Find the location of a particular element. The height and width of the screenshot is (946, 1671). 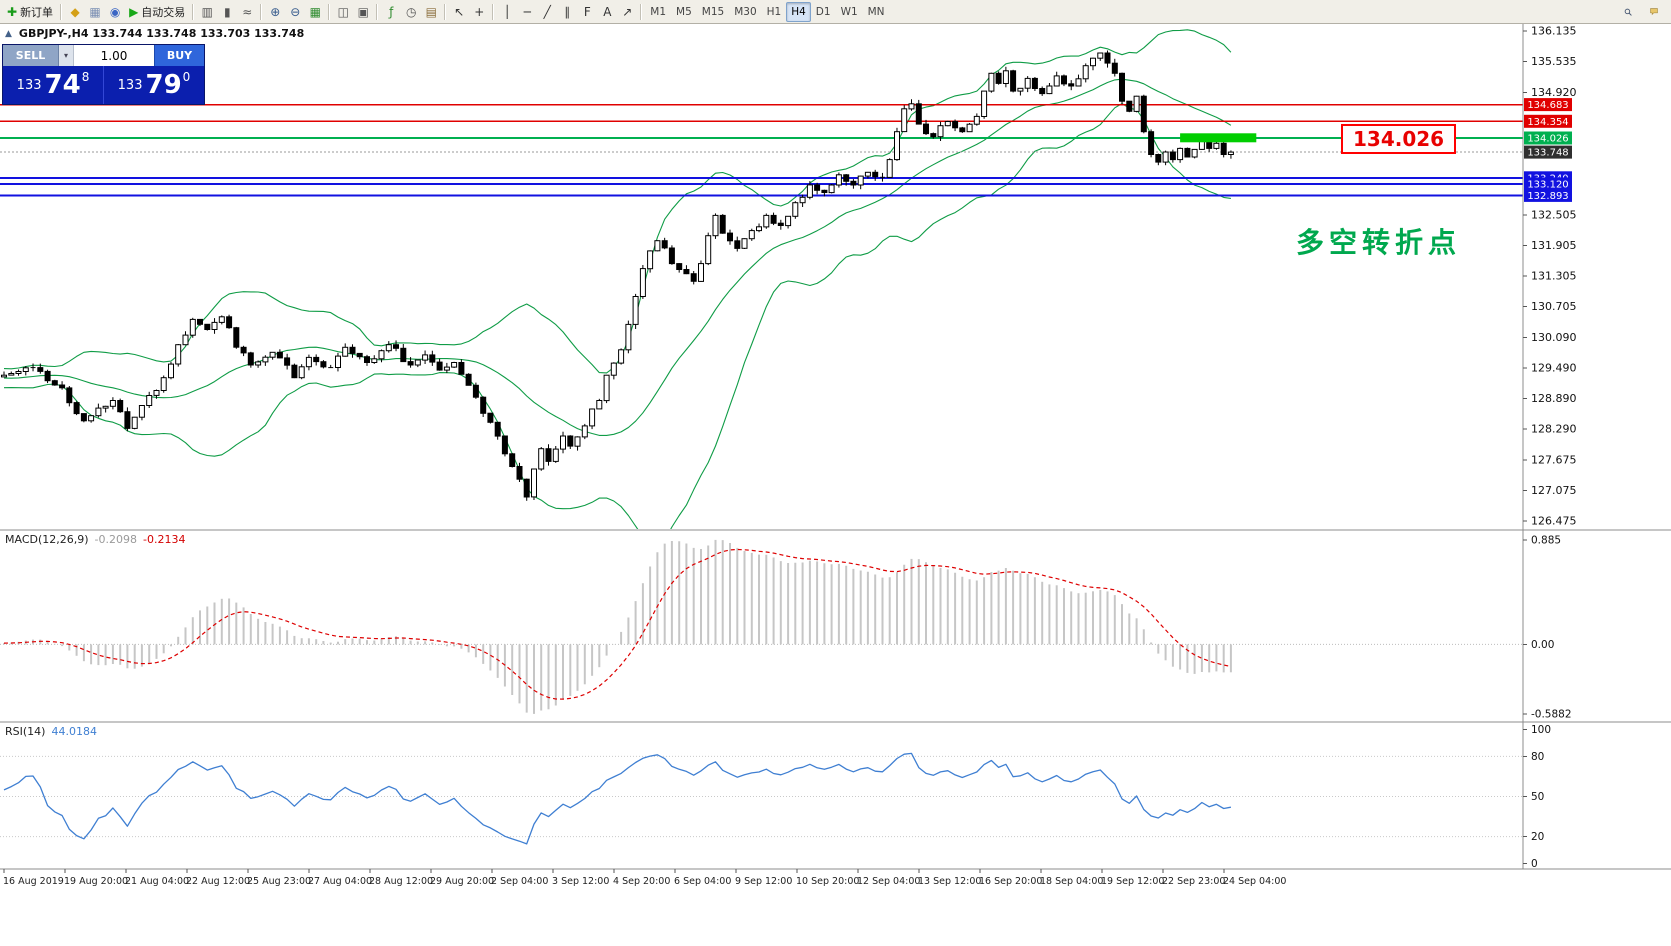

trendline-button: ╱ is located at coordinates (547, 12).